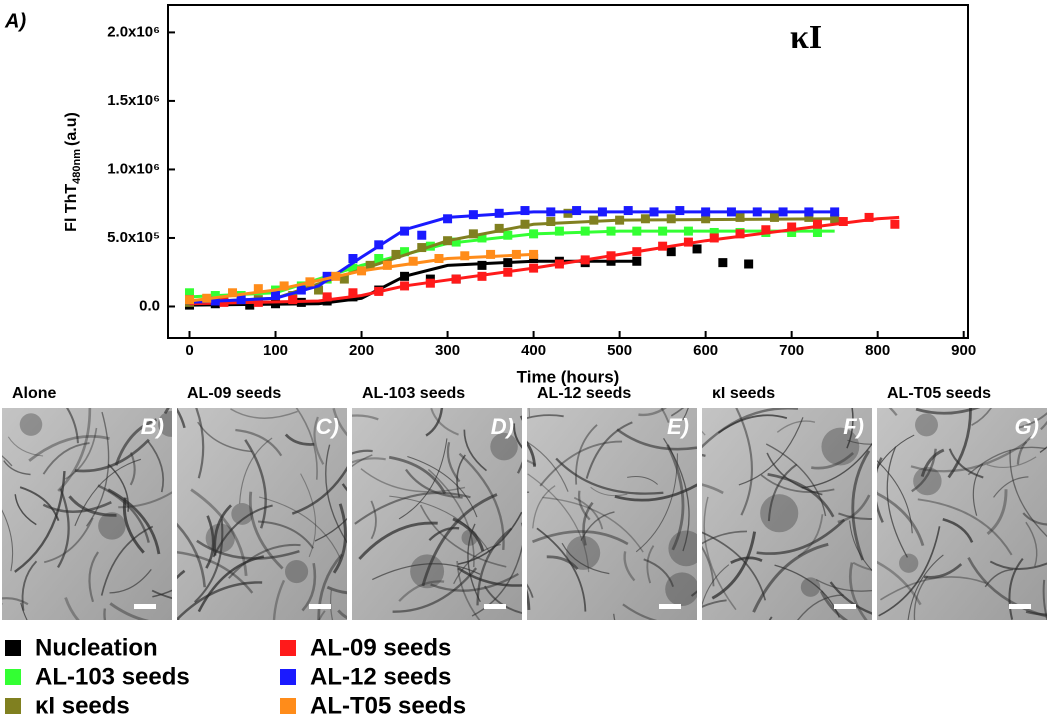  I want to click on x-tick-label: 900, so click(963, 350).